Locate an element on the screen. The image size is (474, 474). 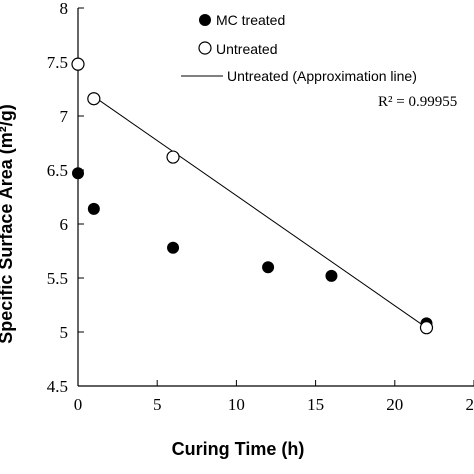
y-tick-label: 5 is located at coordinates (64, 332).